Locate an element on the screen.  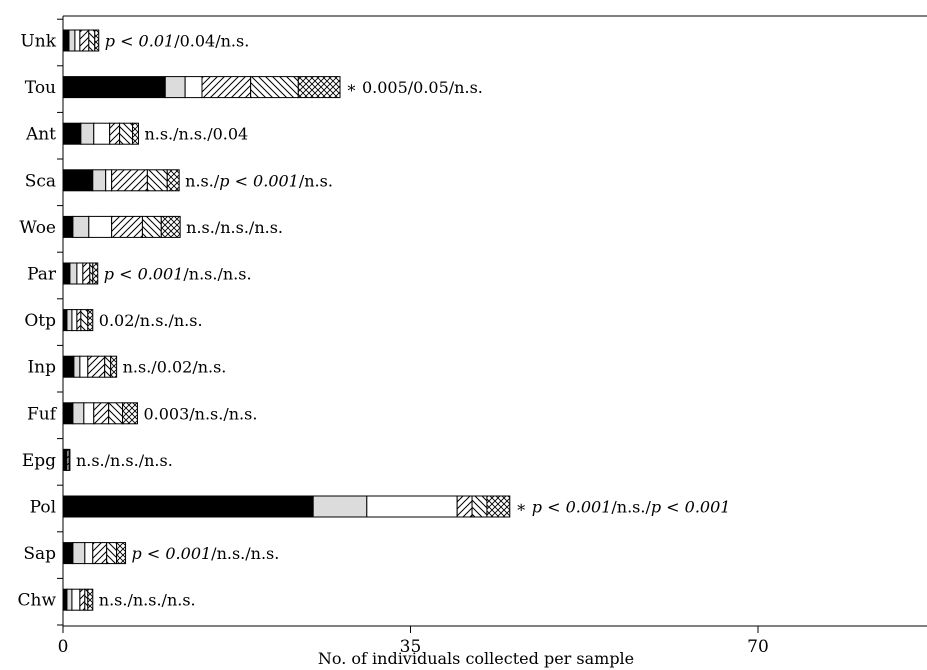
category-label: Tou is located at coordinates (40, 88).